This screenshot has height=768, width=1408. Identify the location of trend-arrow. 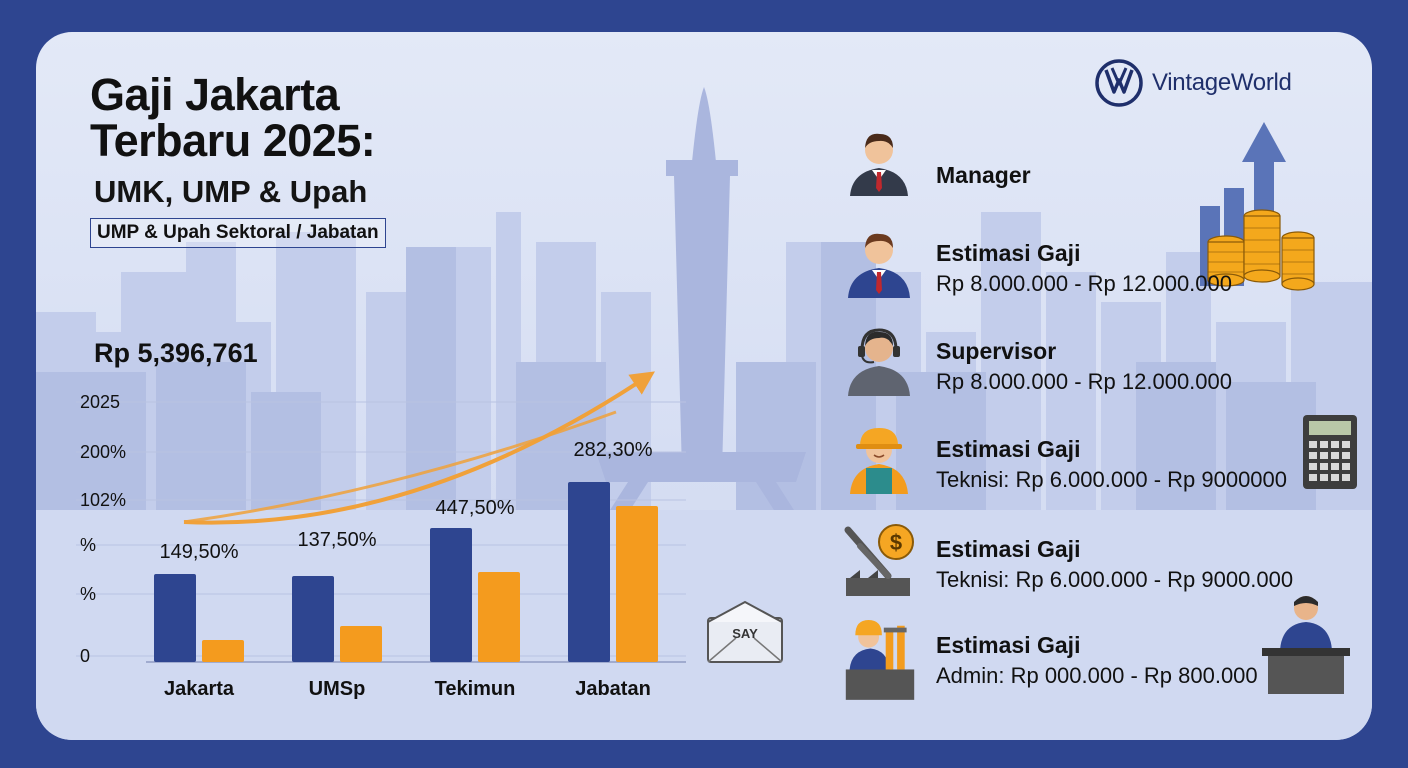
(419, 448).